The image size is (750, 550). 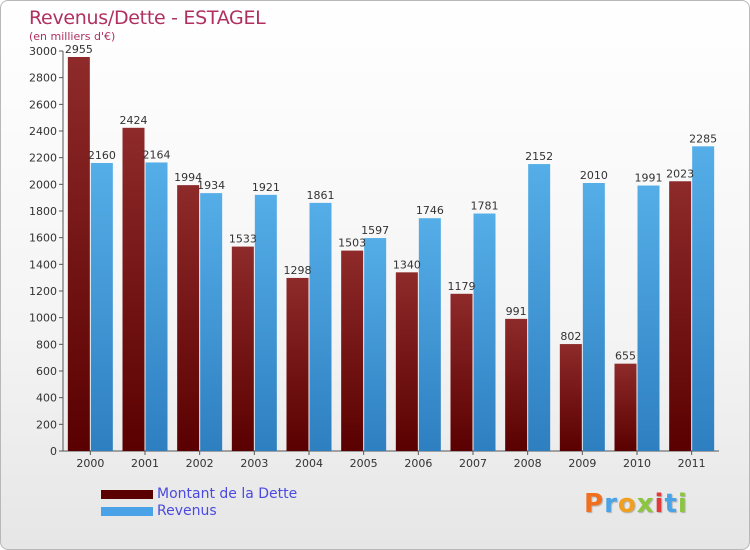 I want to click on x-tick-label: 2003, so click(x=254, y=463).